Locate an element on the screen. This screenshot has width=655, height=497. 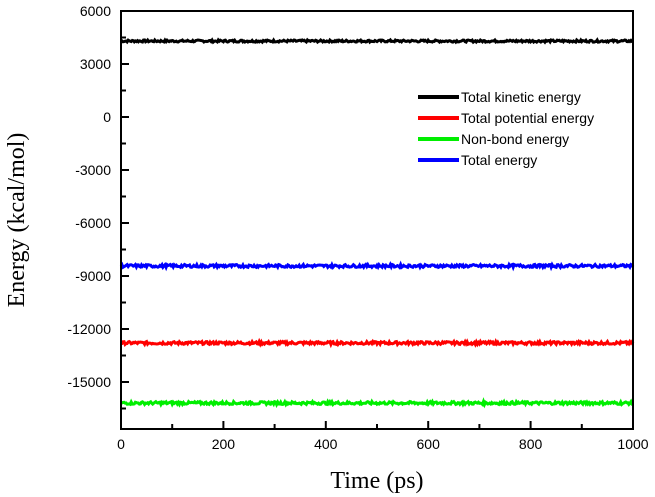
y-tick-label: -3000 is located at coordinates (93, 170).